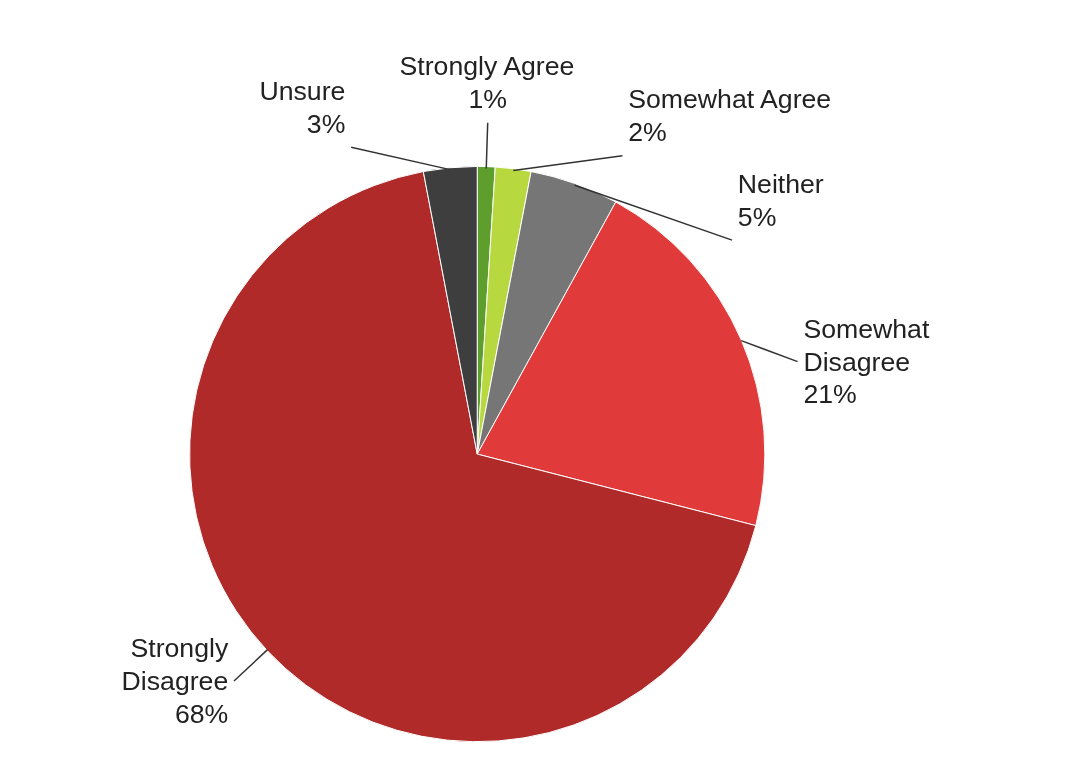  What do you see at coordinates (780, 183) in the screenshot?
I see `slice-label: Neither` at bounding box center [780, 183].